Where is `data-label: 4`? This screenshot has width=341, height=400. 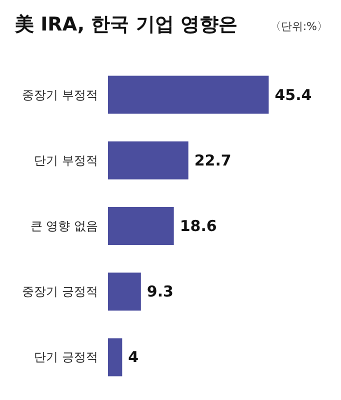
data-label: 4 is located at coordinates (133, 357).